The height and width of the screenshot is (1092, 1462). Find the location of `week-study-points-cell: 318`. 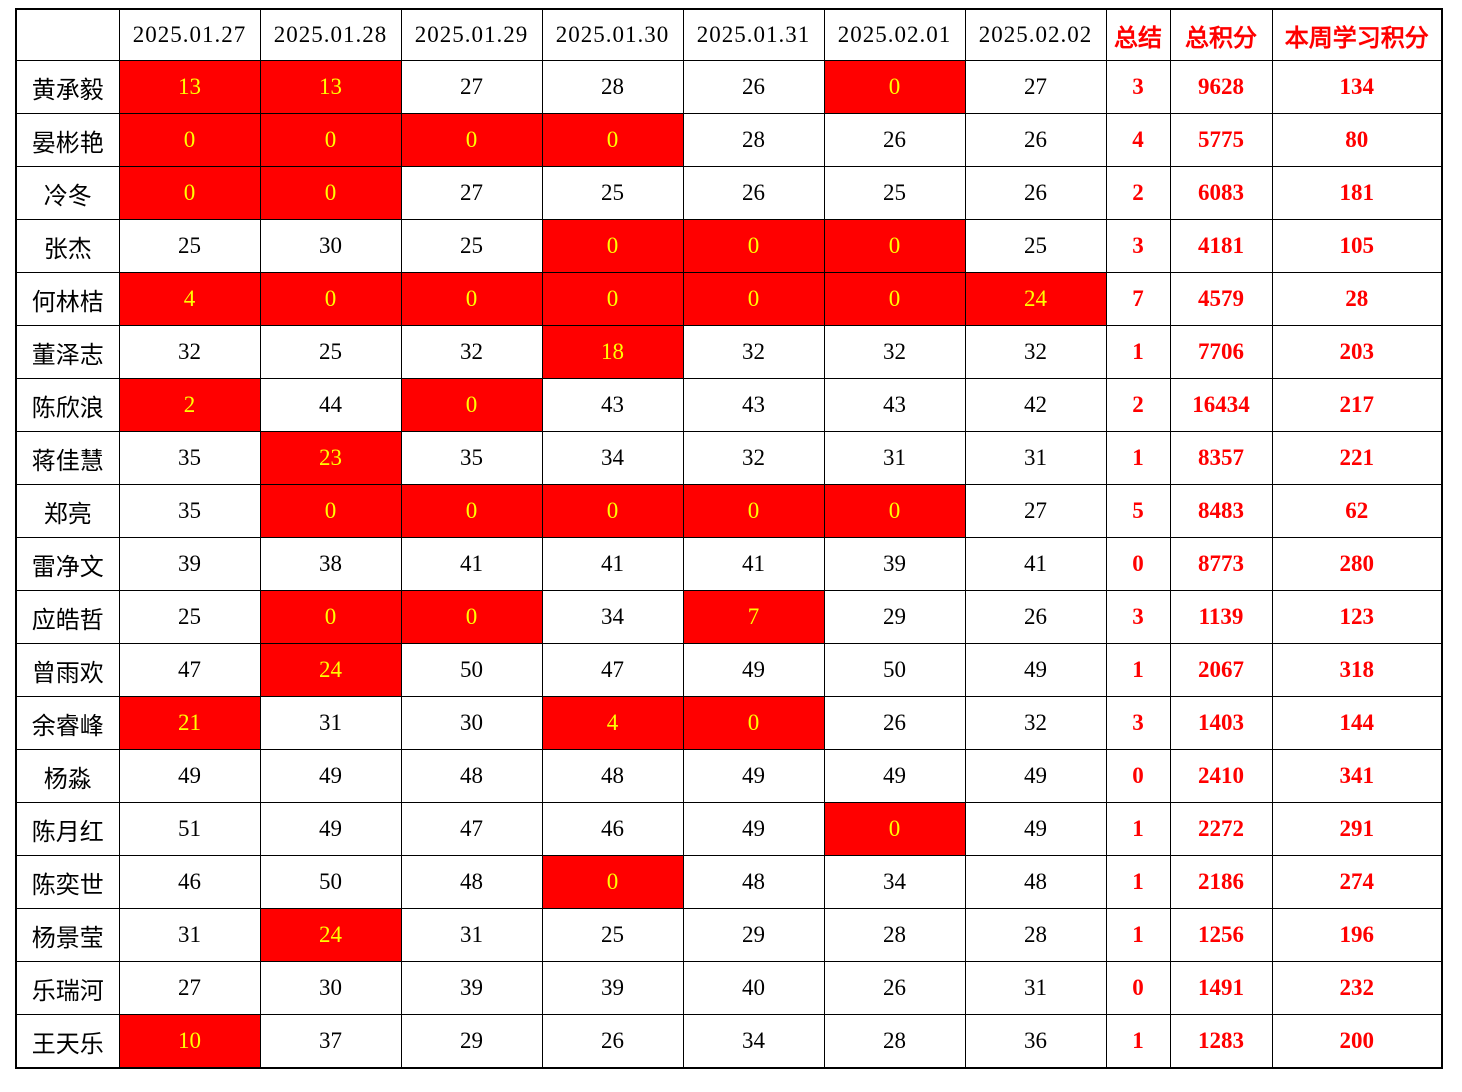

week-study-points-cell: 318 is located at coordinates (1357, 670).